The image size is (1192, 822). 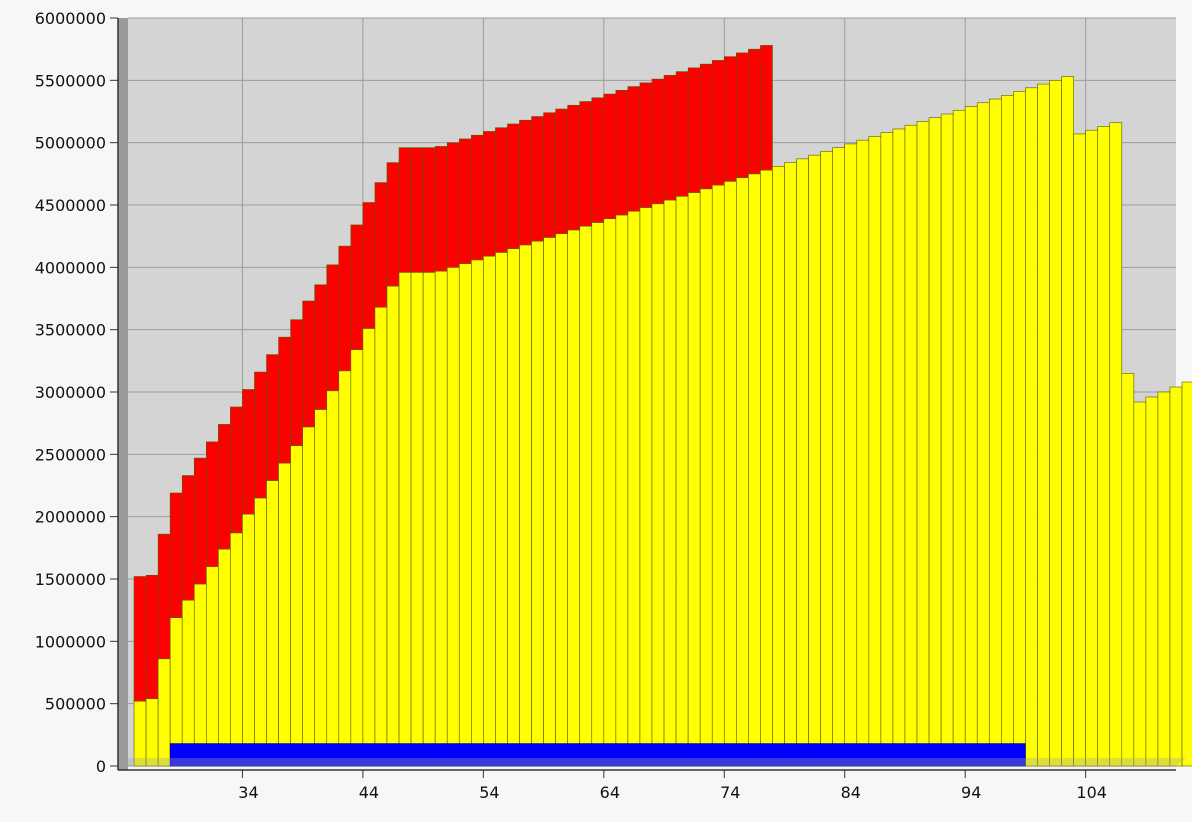 I want to click on y-tick-label: 5000000, so click(x=70, y=143).